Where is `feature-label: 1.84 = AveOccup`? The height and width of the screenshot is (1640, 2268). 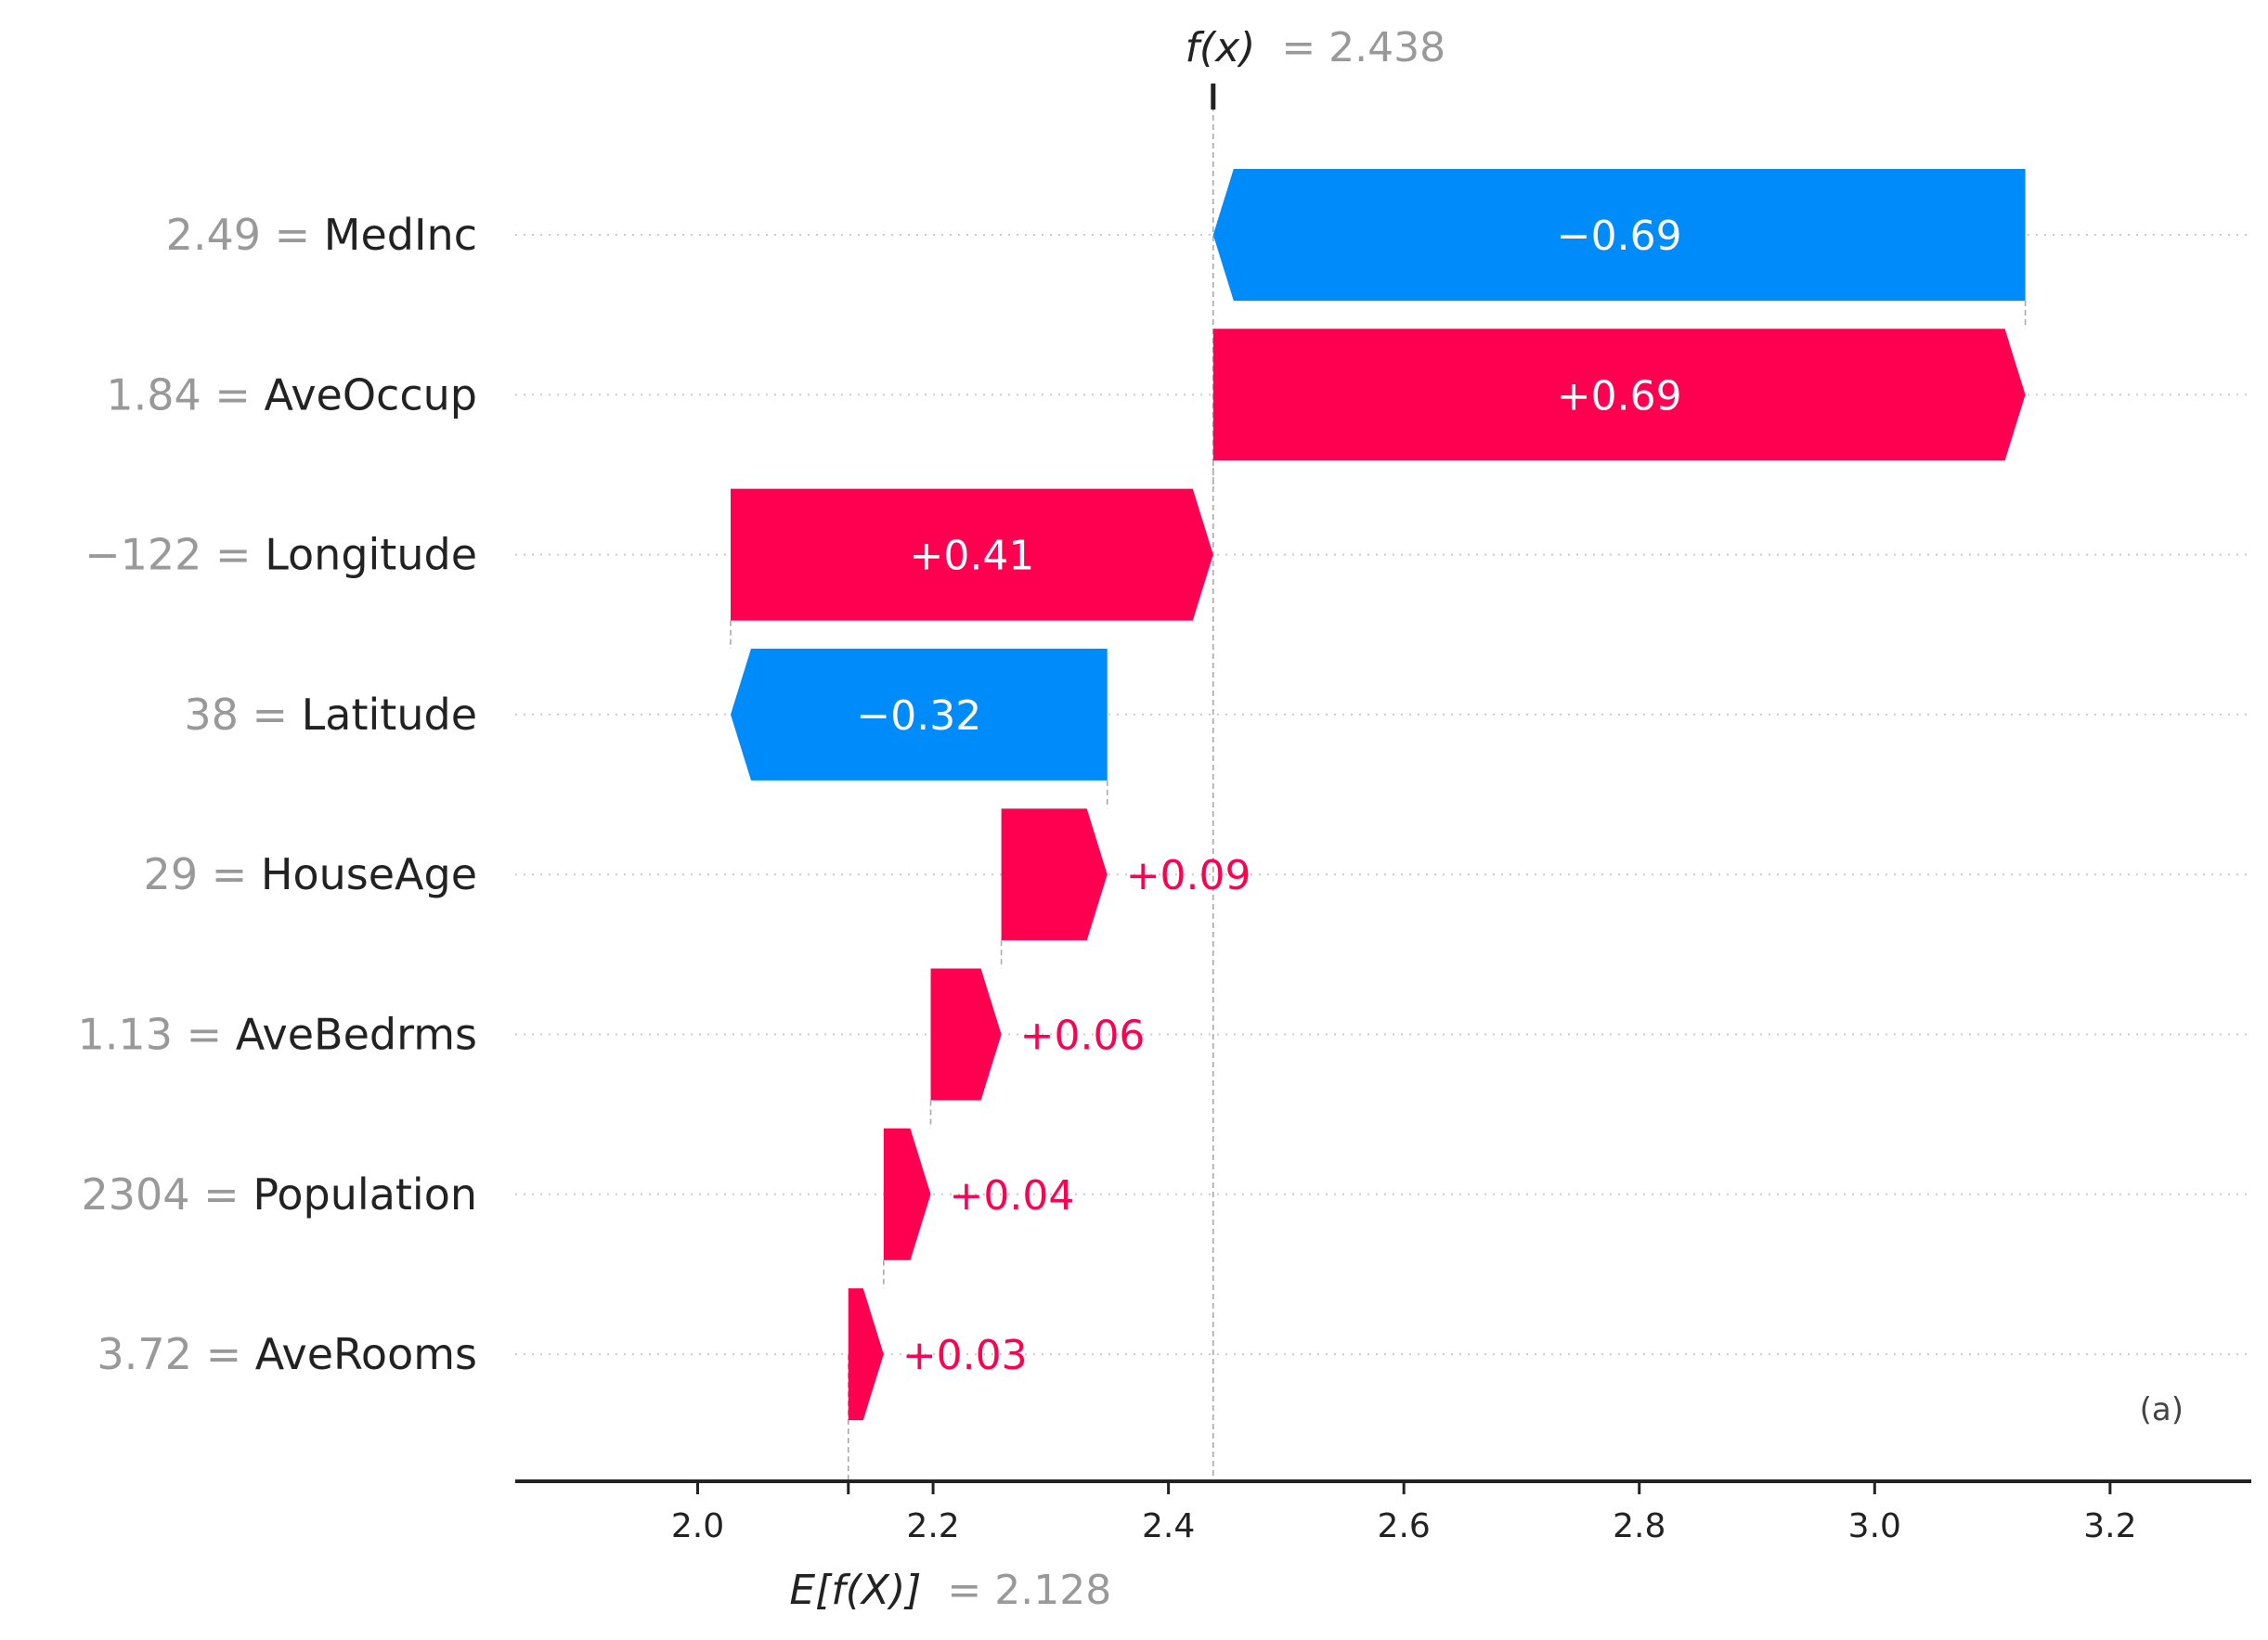
feature-label: 1.84 = AveOccup is located at coordinates (291, 394).